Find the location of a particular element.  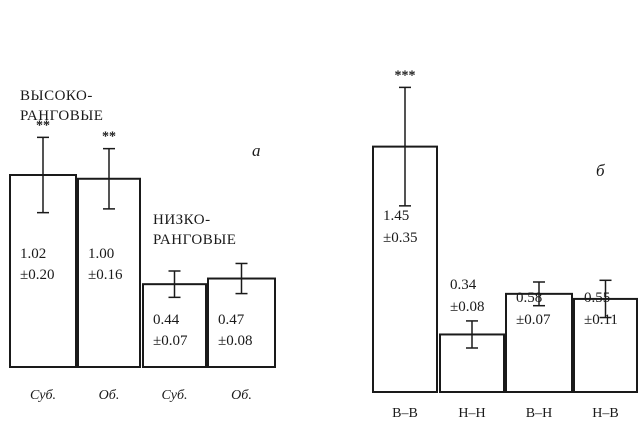

value-line: 0.34 is located at coordinates (463, 285).